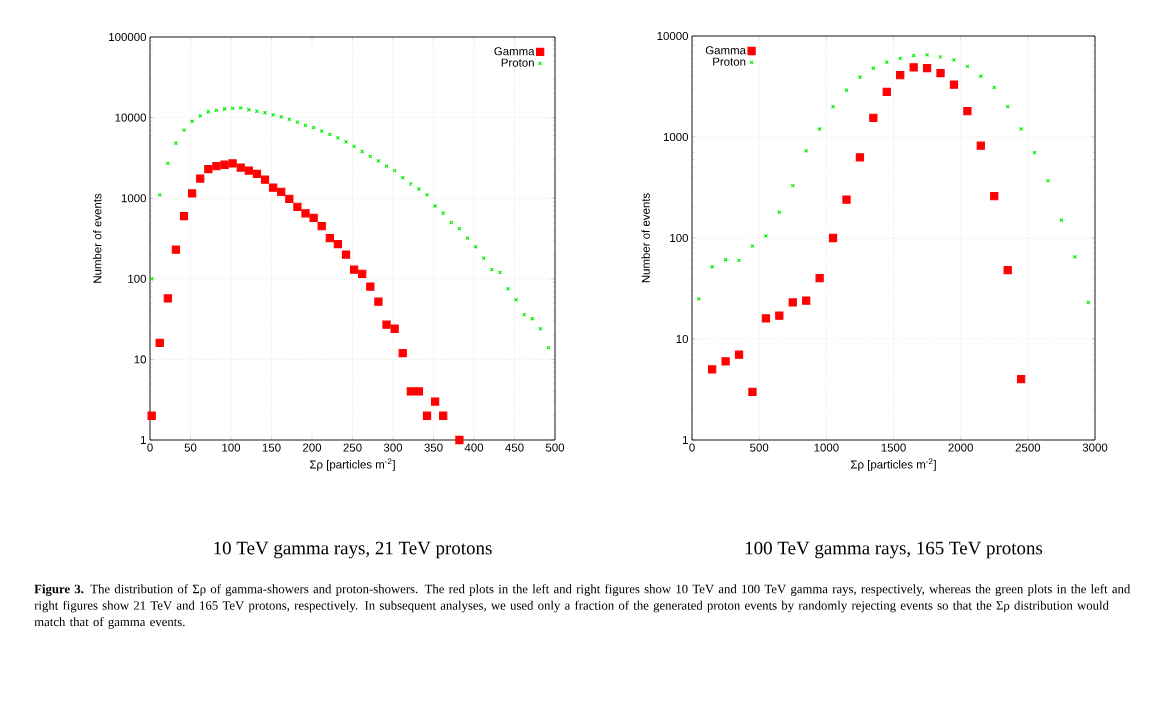 The height and width of the screenshot is (707, 1176). Describe the element at coordinates (676, 137) in the screenshot. I see `y-tick-label: 1000` at that location.